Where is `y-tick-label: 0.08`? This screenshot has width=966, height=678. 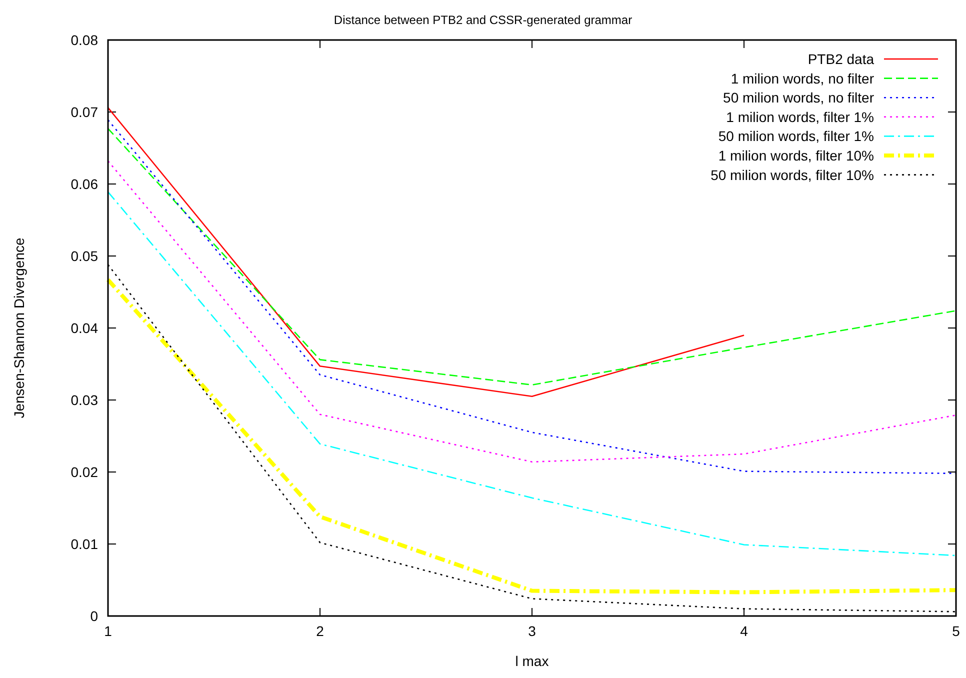 y-tick-label: 0.08 is located at coordinates (84, 40).